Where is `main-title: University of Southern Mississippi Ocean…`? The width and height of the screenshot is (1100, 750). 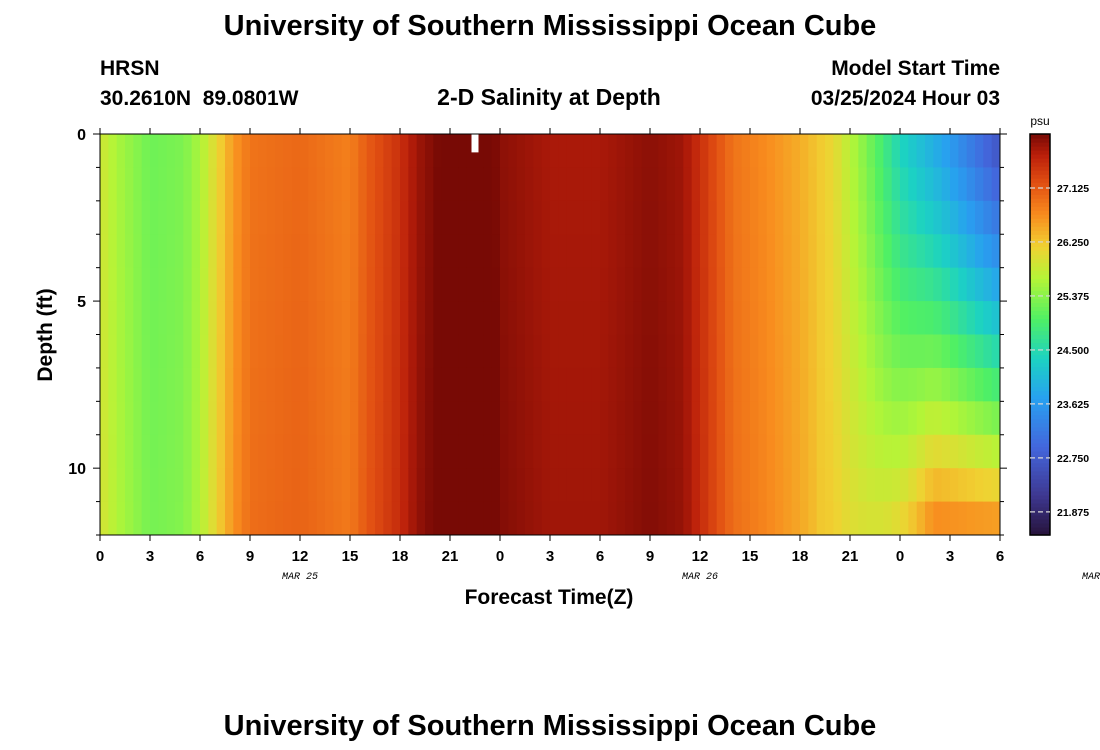
main-title: University of Southern Mississippi Ocean… is located at coordinates (550, 26).